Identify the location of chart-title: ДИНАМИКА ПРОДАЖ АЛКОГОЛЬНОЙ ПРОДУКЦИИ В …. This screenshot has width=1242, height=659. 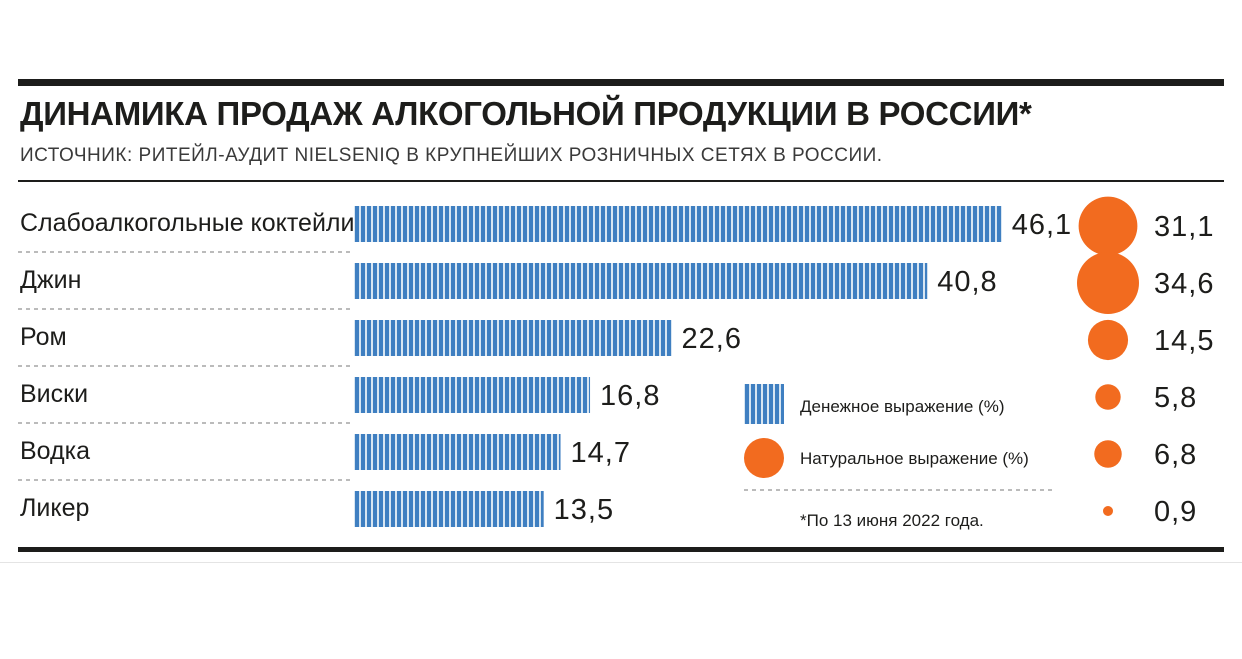
(526, 113).